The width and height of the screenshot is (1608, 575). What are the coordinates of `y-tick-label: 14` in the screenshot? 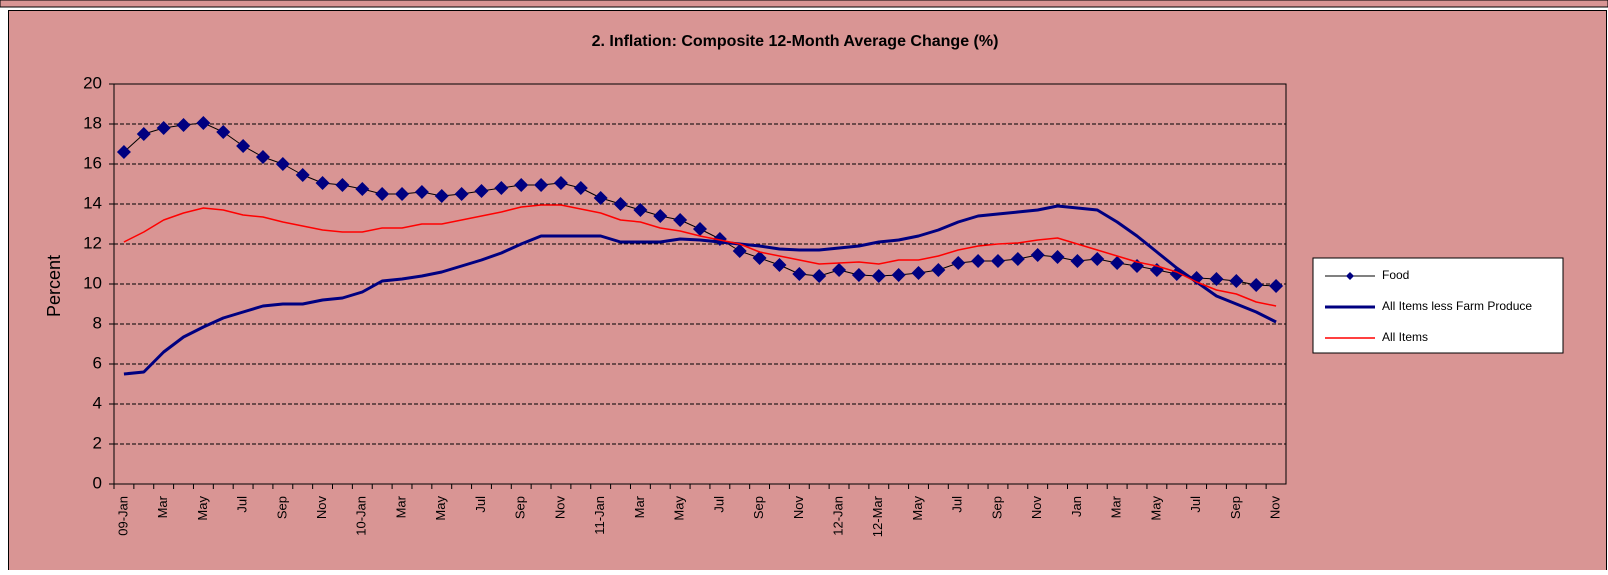 It's located at (92, 202).